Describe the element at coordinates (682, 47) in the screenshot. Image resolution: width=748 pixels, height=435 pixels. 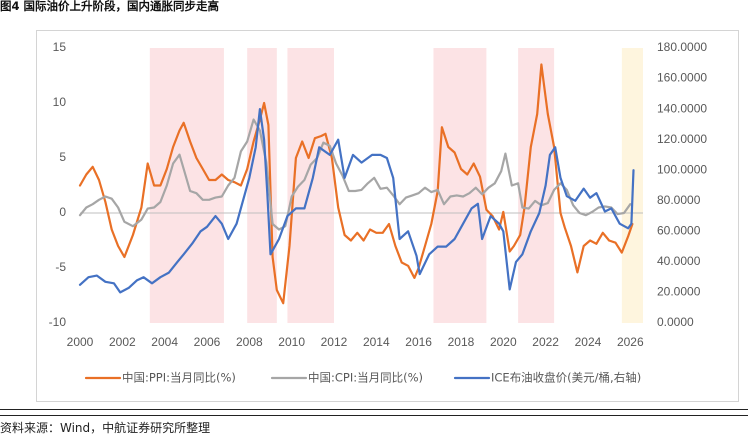
I see `right-tick-label: 180.0000` at that location.